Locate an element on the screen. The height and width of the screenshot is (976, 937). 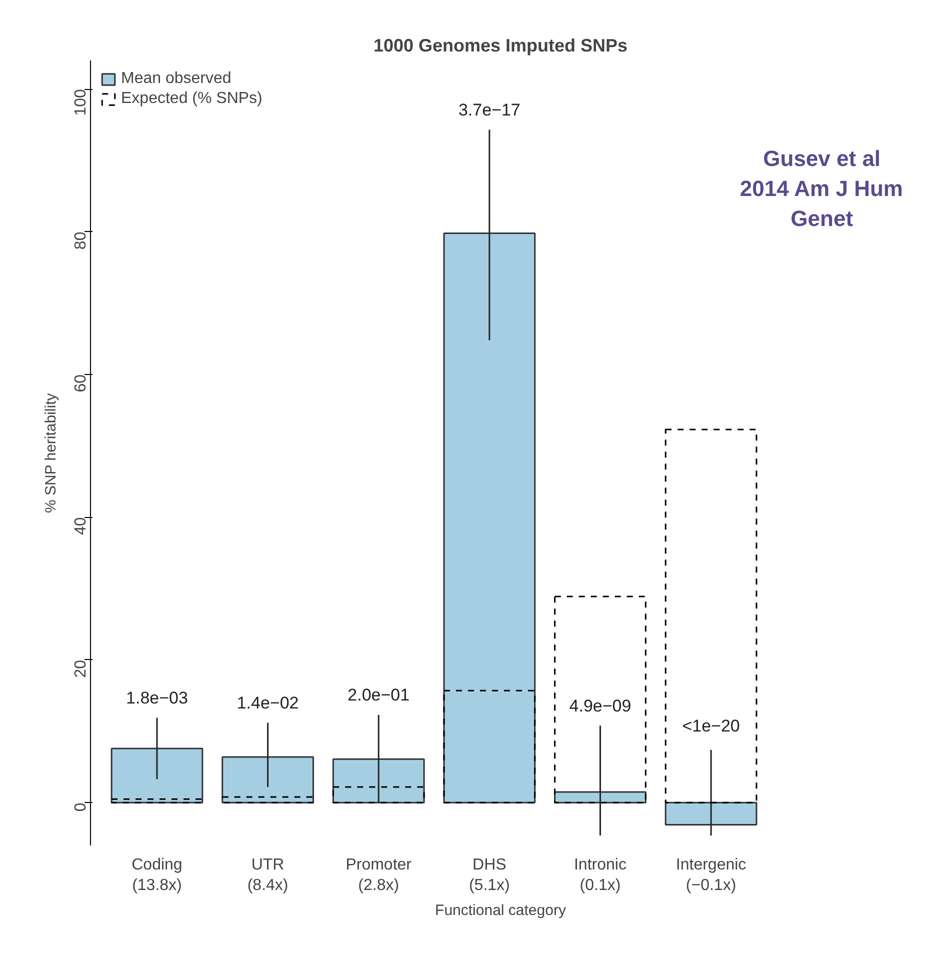
annotation: 3.7e−17 is located at coordinates (489, 110).